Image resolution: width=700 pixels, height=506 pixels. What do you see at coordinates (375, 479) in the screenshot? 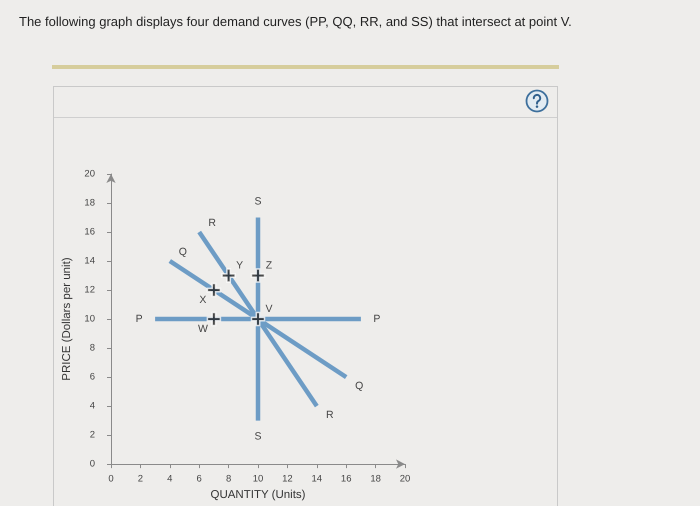
I see `x-tick-label: 18` at bounding box center [375, 479].